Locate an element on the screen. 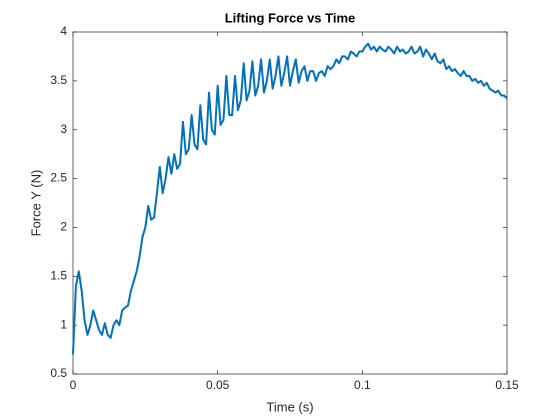 The width and height of the screenshot is (560, 420). x-tick-label: 0.05 is located at coordinates (218, 385).